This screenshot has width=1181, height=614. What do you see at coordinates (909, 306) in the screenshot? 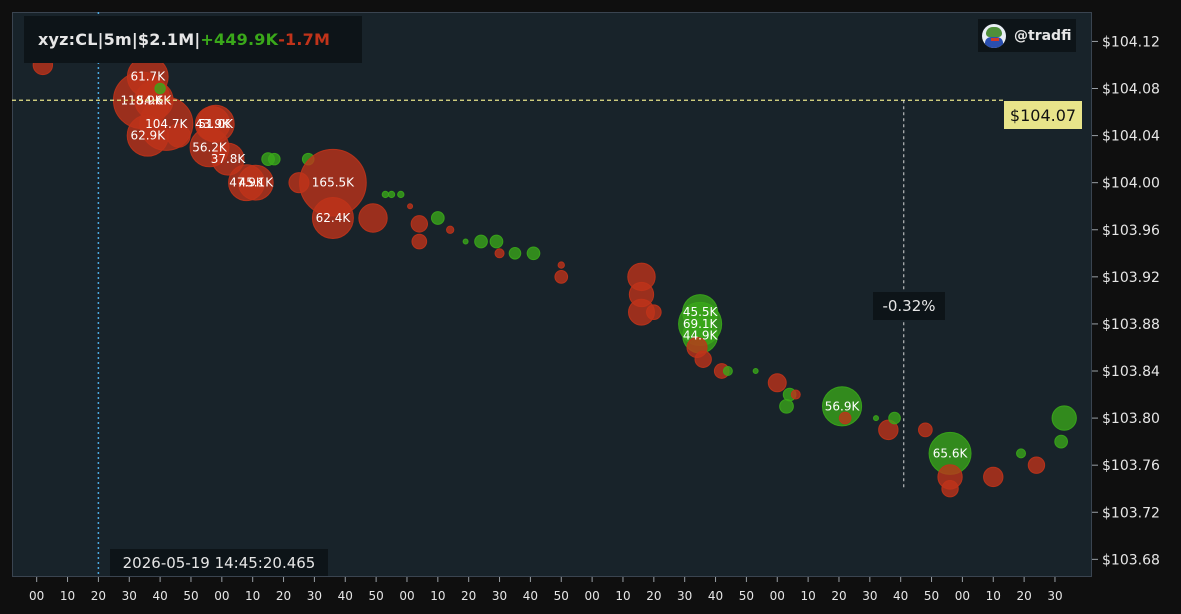
I see `price-change-label: -0.32%` at bounding box center [909, 306].